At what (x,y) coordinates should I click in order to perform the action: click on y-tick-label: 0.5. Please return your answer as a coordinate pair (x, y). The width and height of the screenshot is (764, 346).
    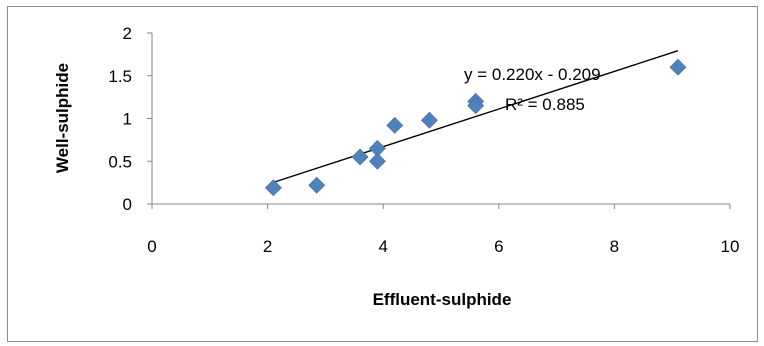
    Looking at the image, I should click on (120, 161).